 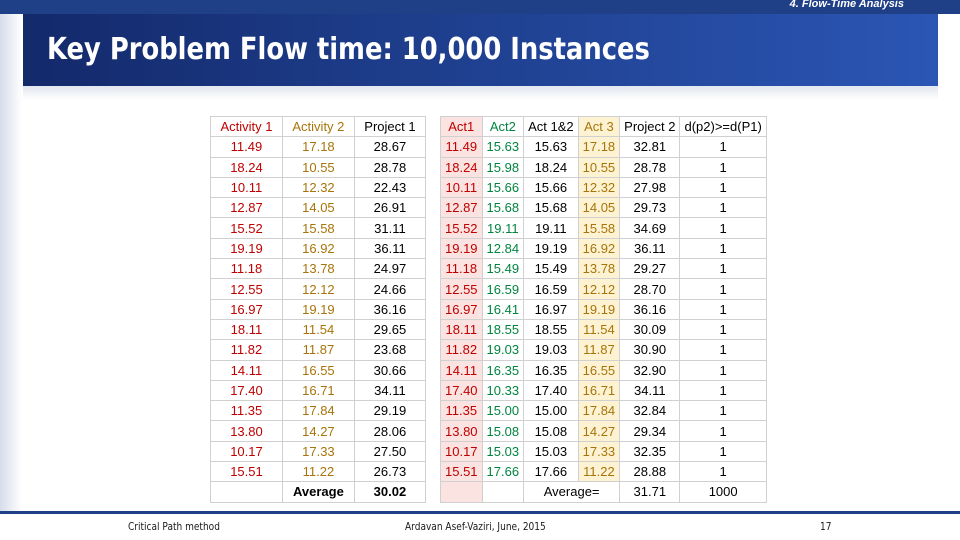 What do you see at coordinates (551, 350) in the screenshot?
I see `table-cell: 19.03` at bounding box center [551, 350].